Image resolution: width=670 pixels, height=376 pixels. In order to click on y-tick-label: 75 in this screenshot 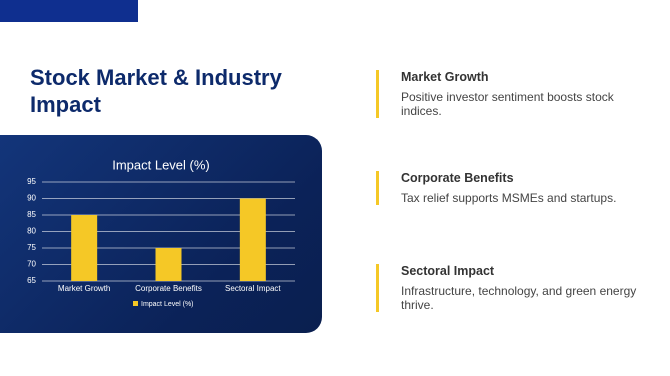, I will do `click(31, 247)`.